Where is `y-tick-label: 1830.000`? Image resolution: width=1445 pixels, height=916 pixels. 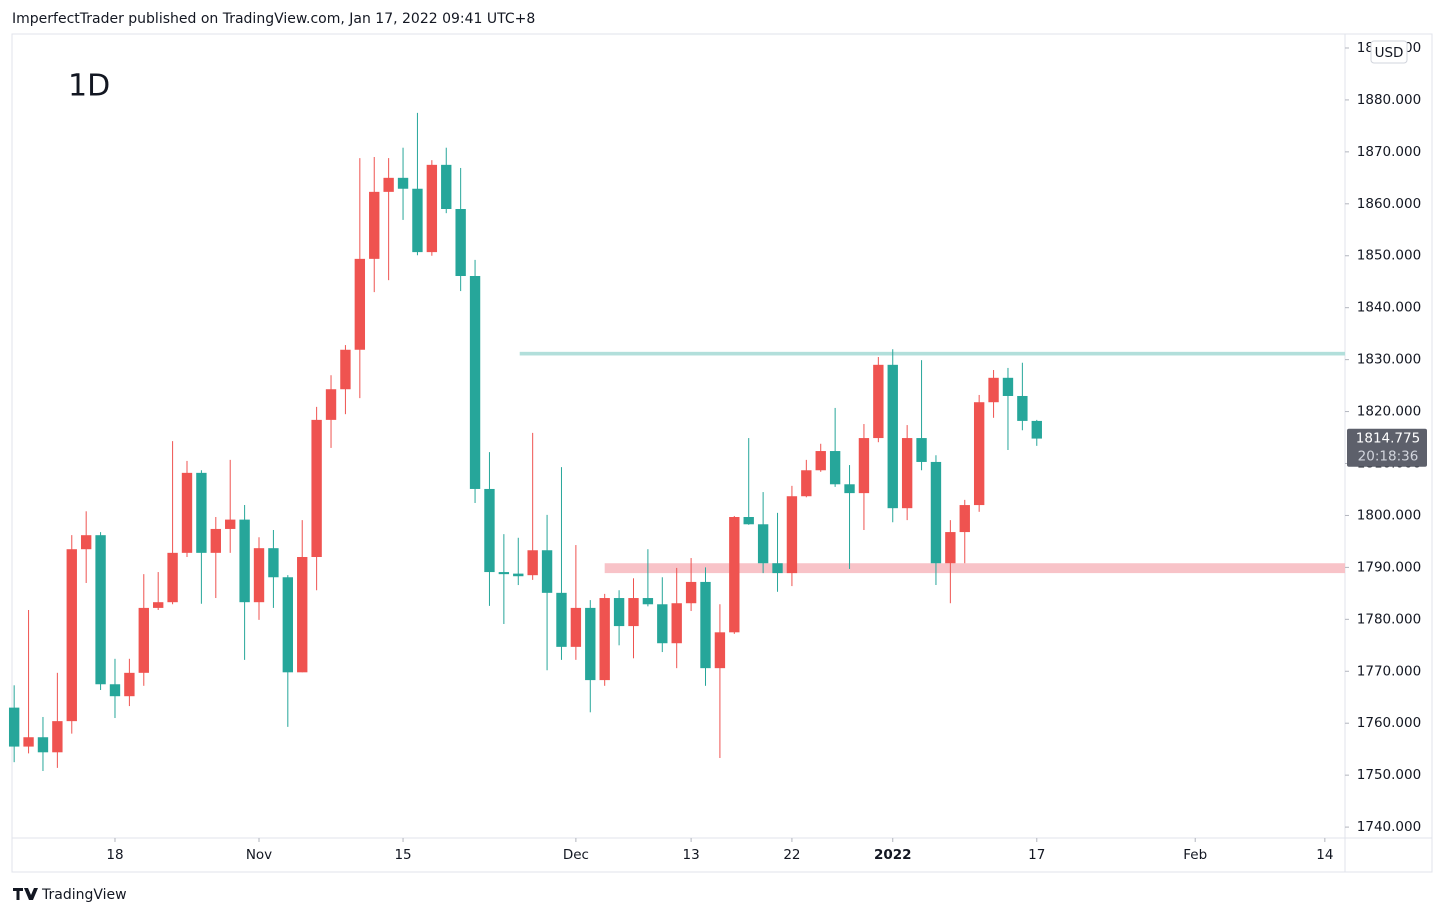
y-tick-label: 1830.000 is located at coordinates (1389, 360).